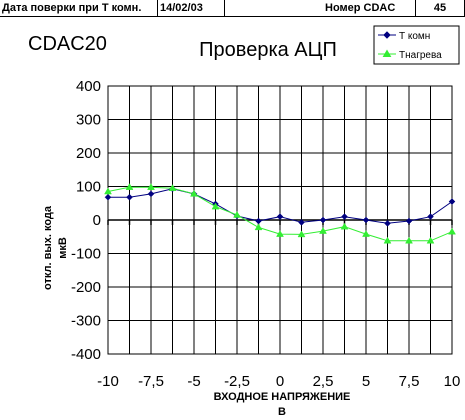 The width and height of the screenshot is (465, 420). I want to click on x-tick-label: 0, so click(280, 381).